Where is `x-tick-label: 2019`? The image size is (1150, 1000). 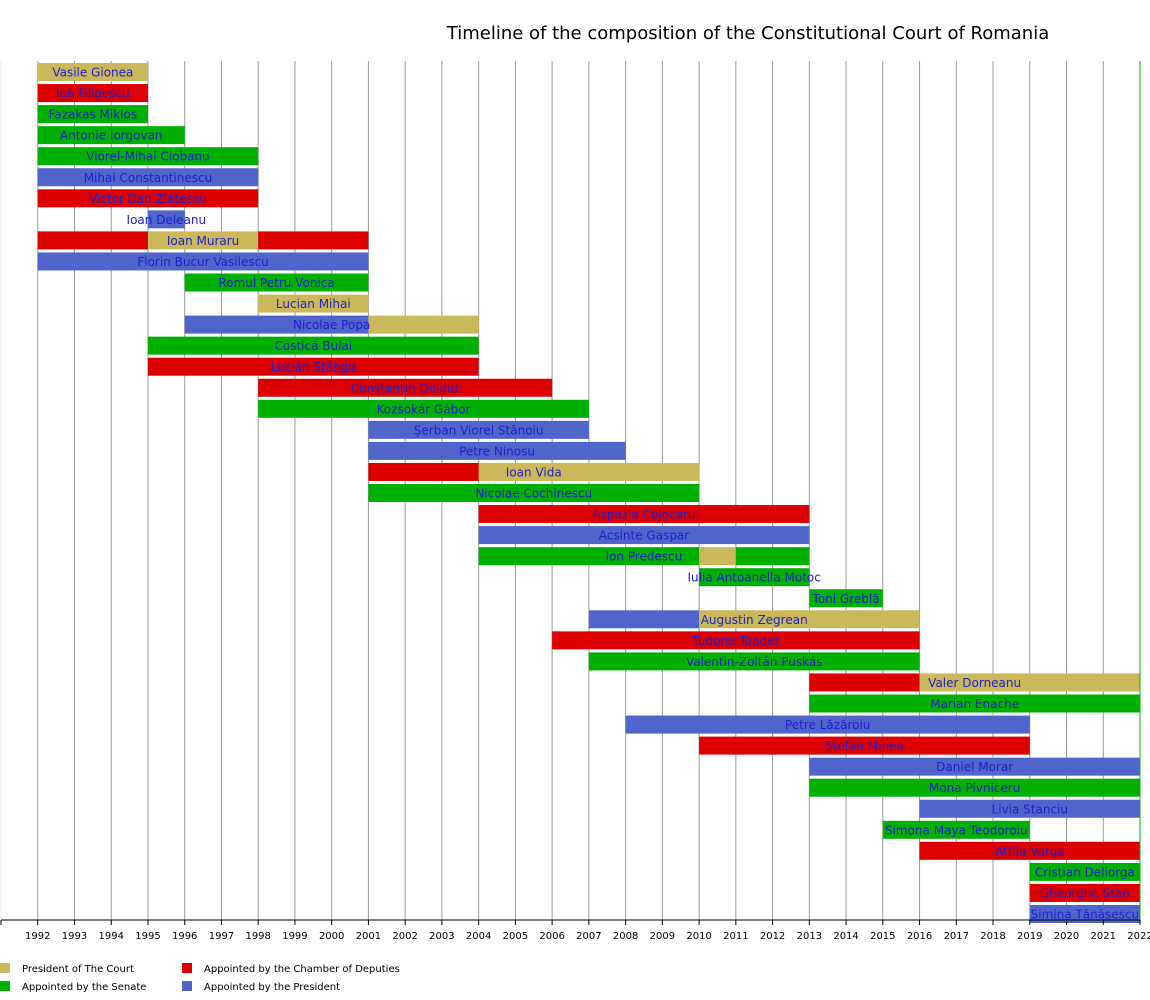
x-tick-label: 2019 is located at coordinates (1029, 936).